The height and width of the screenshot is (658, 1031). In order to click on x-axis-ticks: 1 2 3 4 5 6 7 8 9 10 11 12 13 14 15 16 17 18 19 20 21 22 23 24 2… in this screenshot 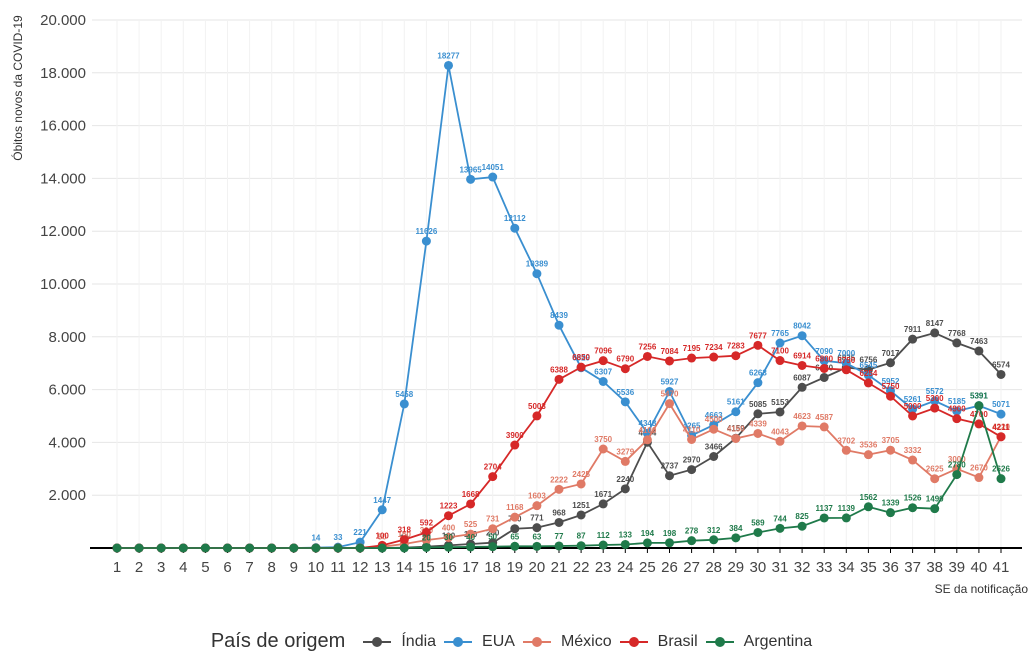, I will do `click(561, 562)`.